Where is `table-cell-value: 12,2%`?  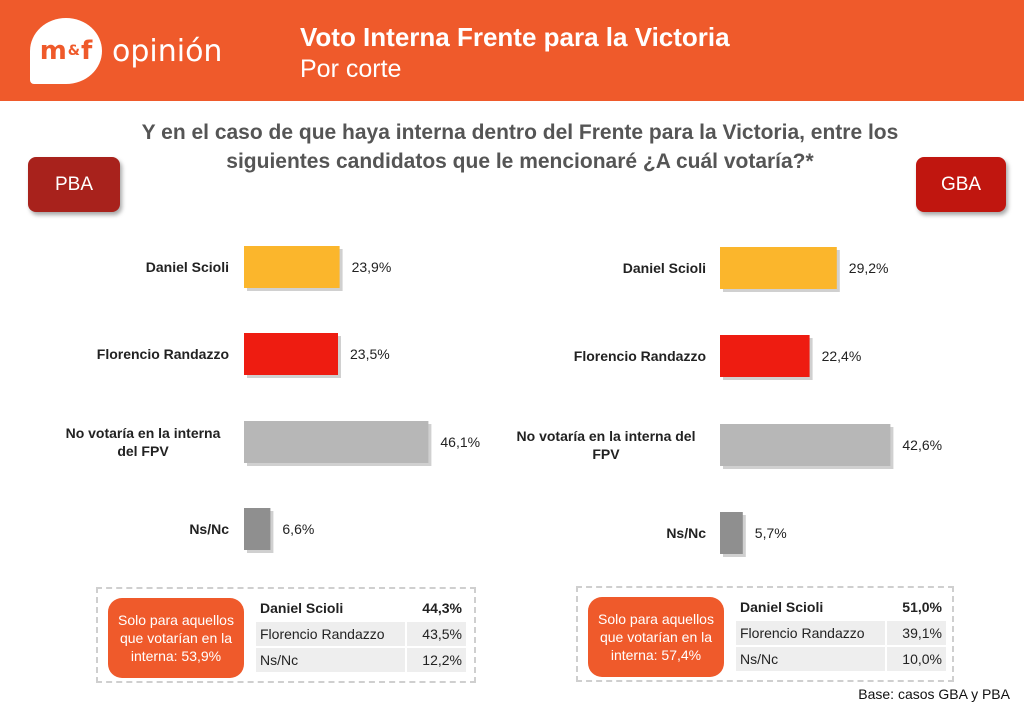
table-cell-value: 12,2% is located at coordinates (435, 660).